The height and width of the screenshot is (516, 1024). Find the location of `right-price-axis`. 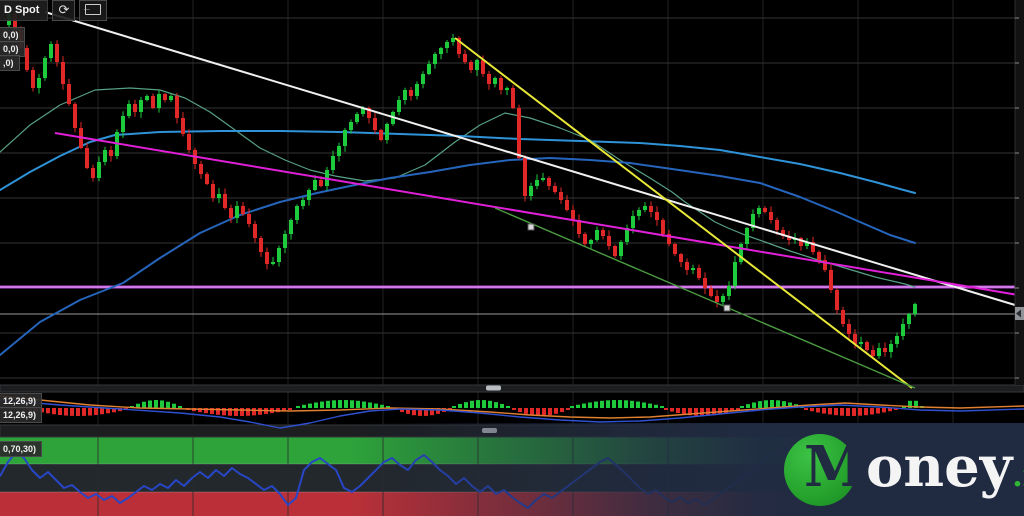

right-price-axis is located at coordinates (1019, 192).